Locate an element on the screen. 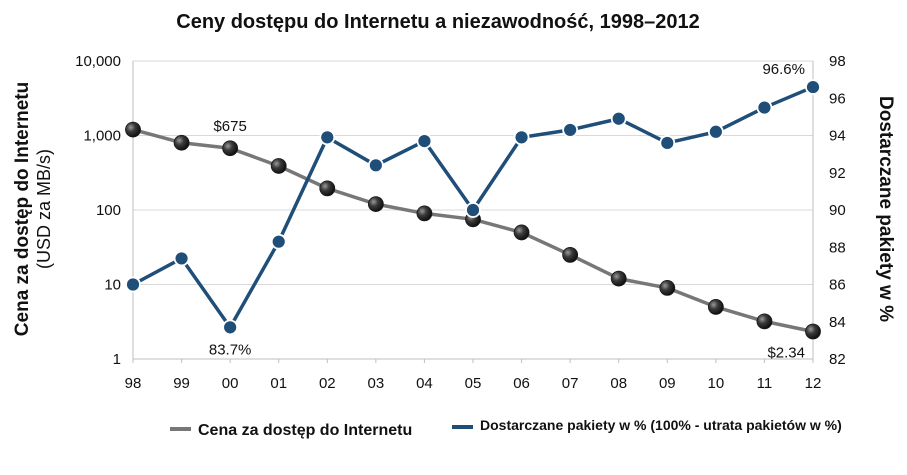  right-tick-label: 98 is located at coordinates (837, 61).